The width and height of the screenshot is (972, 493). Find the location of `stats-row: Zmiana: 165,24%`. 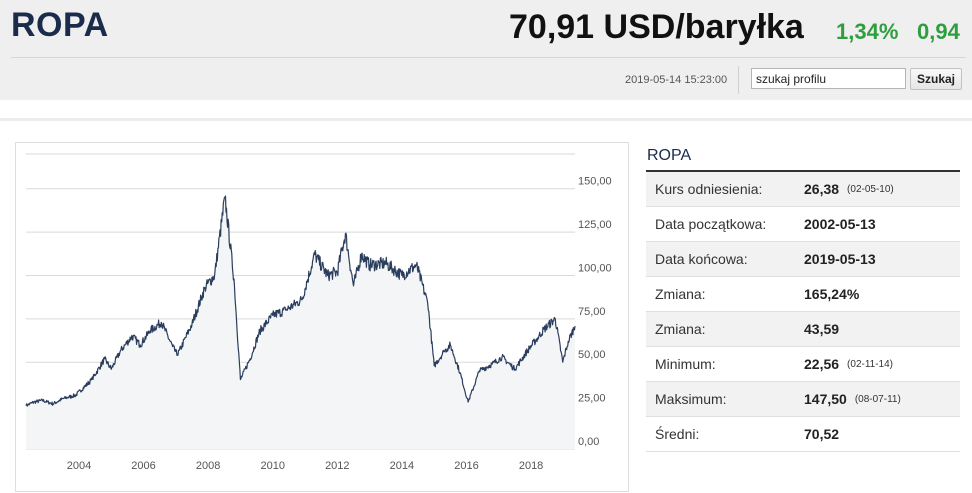

stats-row: Zmiana: 165,24% is located at coordinates (803, 294).